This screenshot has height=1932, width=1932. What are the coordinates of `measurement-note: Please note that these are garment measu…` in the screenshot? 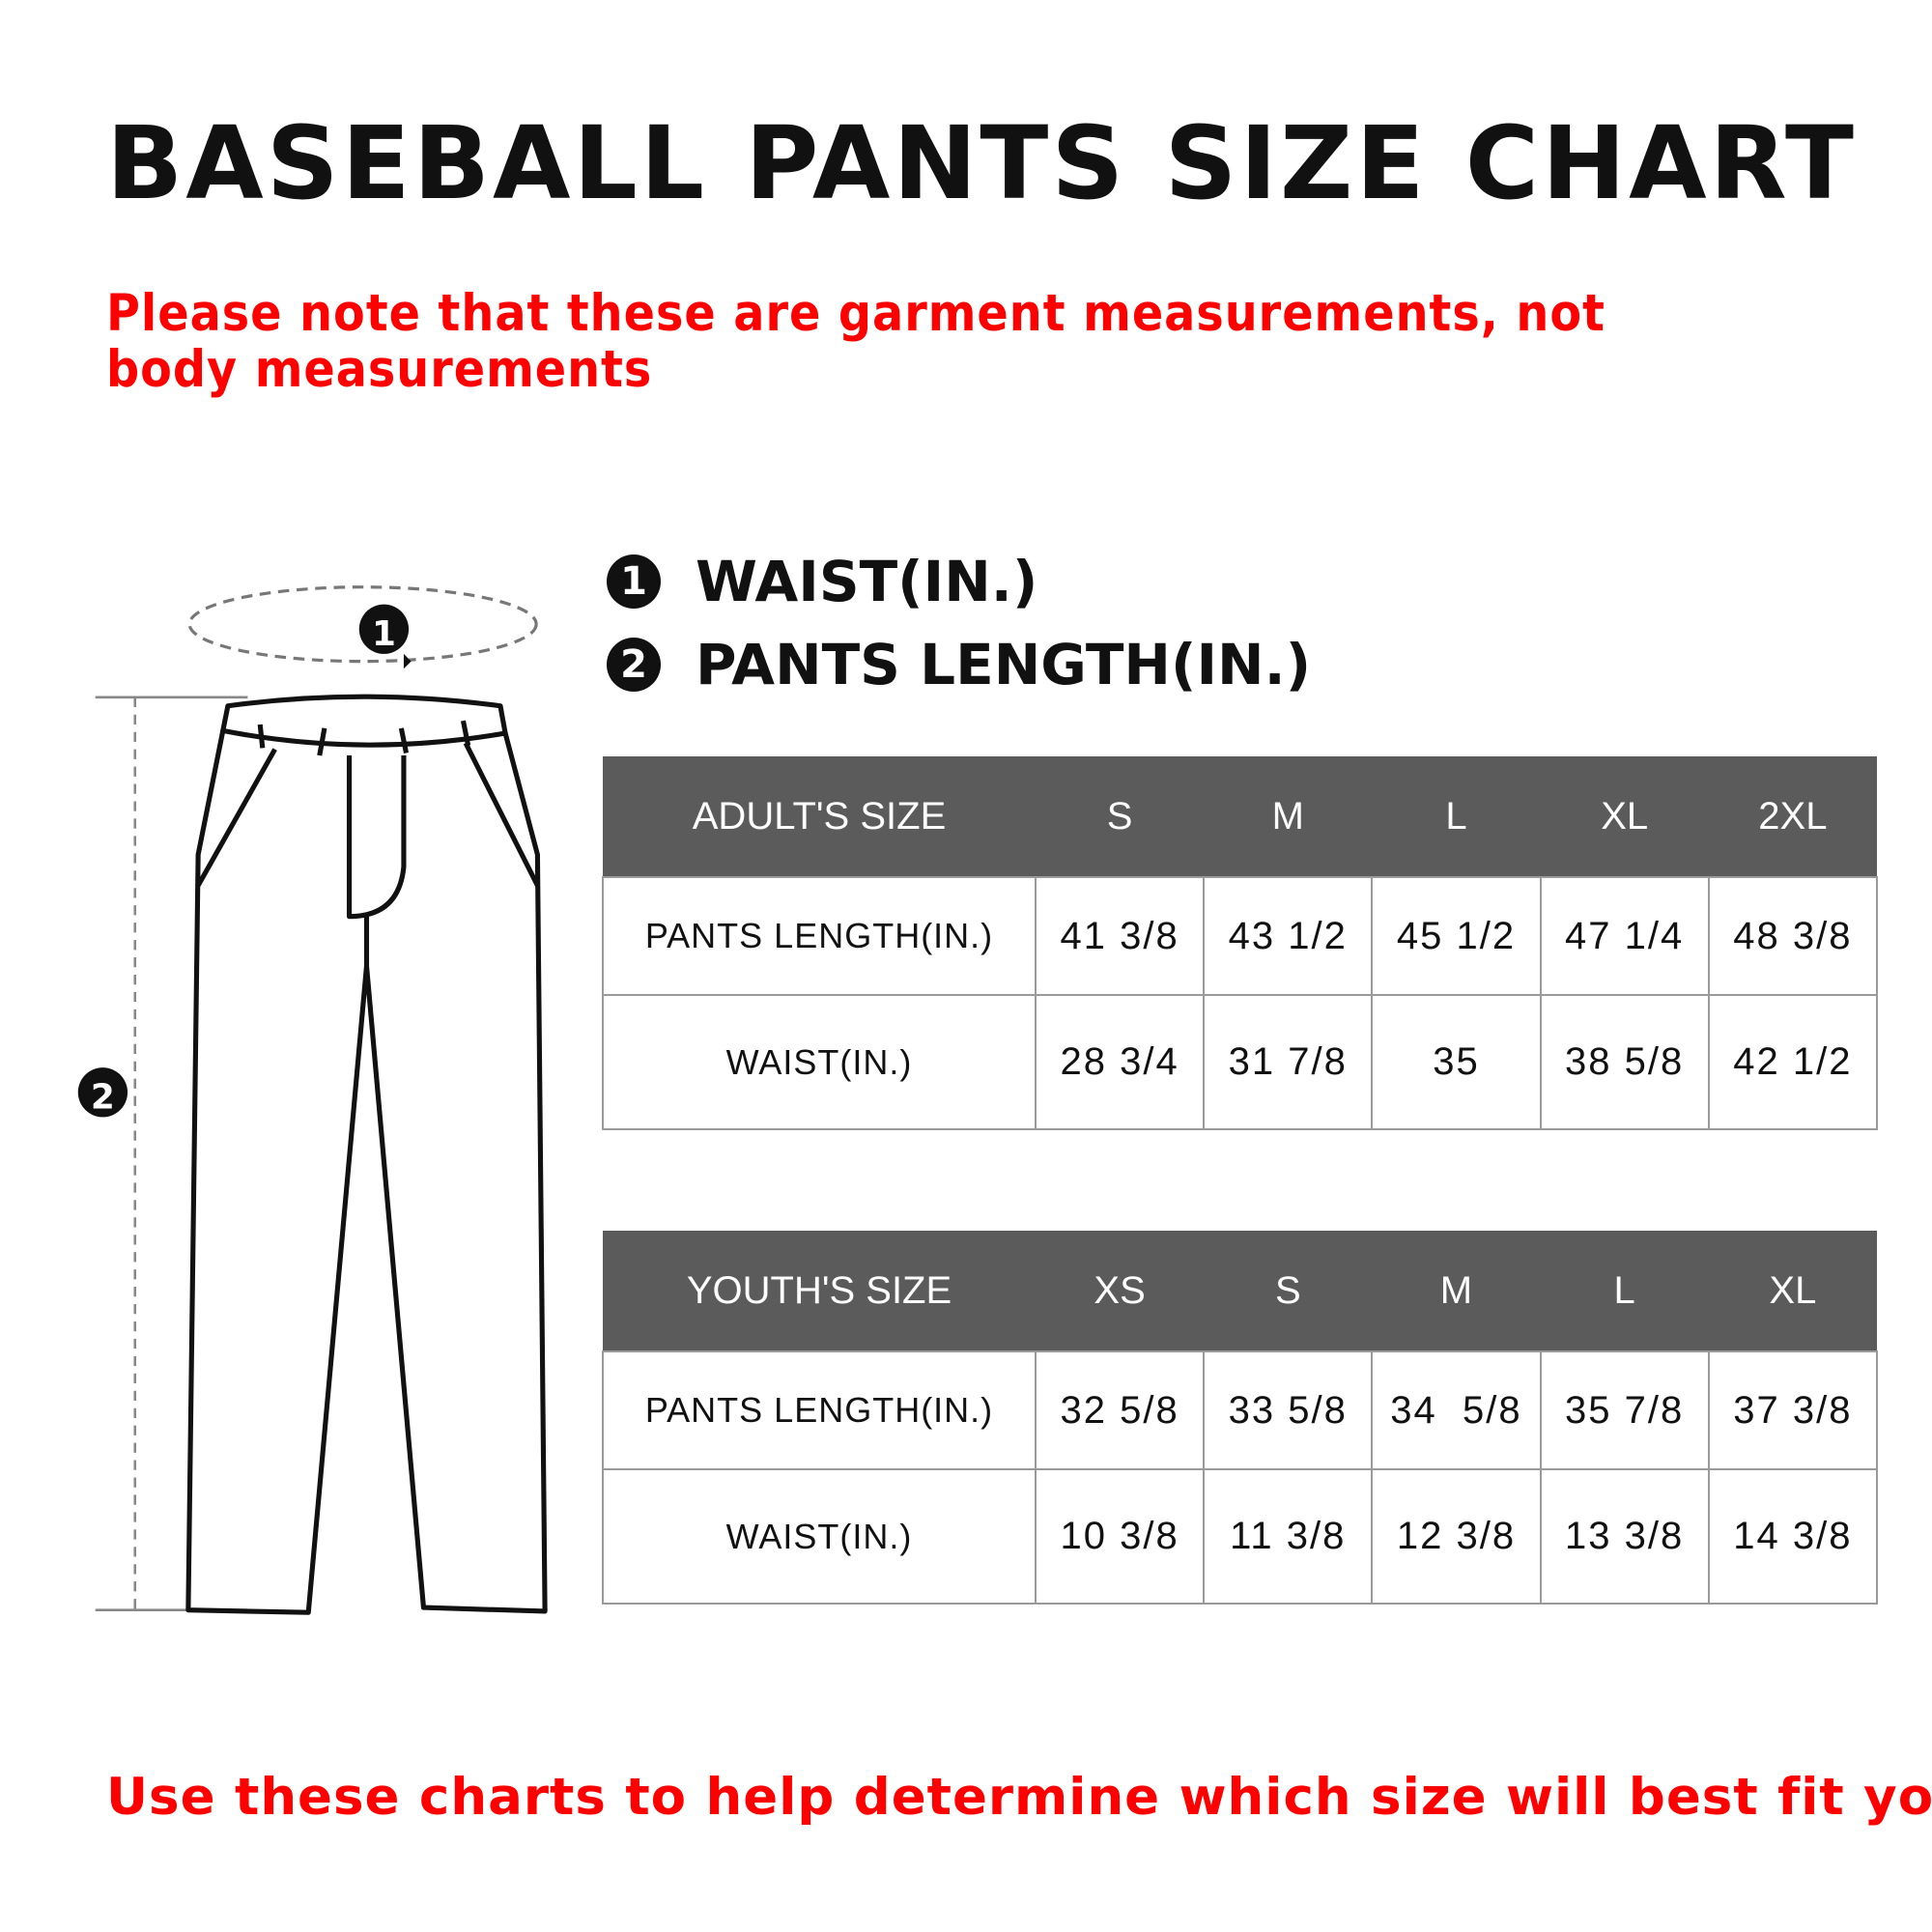 It's located at (855, 341).